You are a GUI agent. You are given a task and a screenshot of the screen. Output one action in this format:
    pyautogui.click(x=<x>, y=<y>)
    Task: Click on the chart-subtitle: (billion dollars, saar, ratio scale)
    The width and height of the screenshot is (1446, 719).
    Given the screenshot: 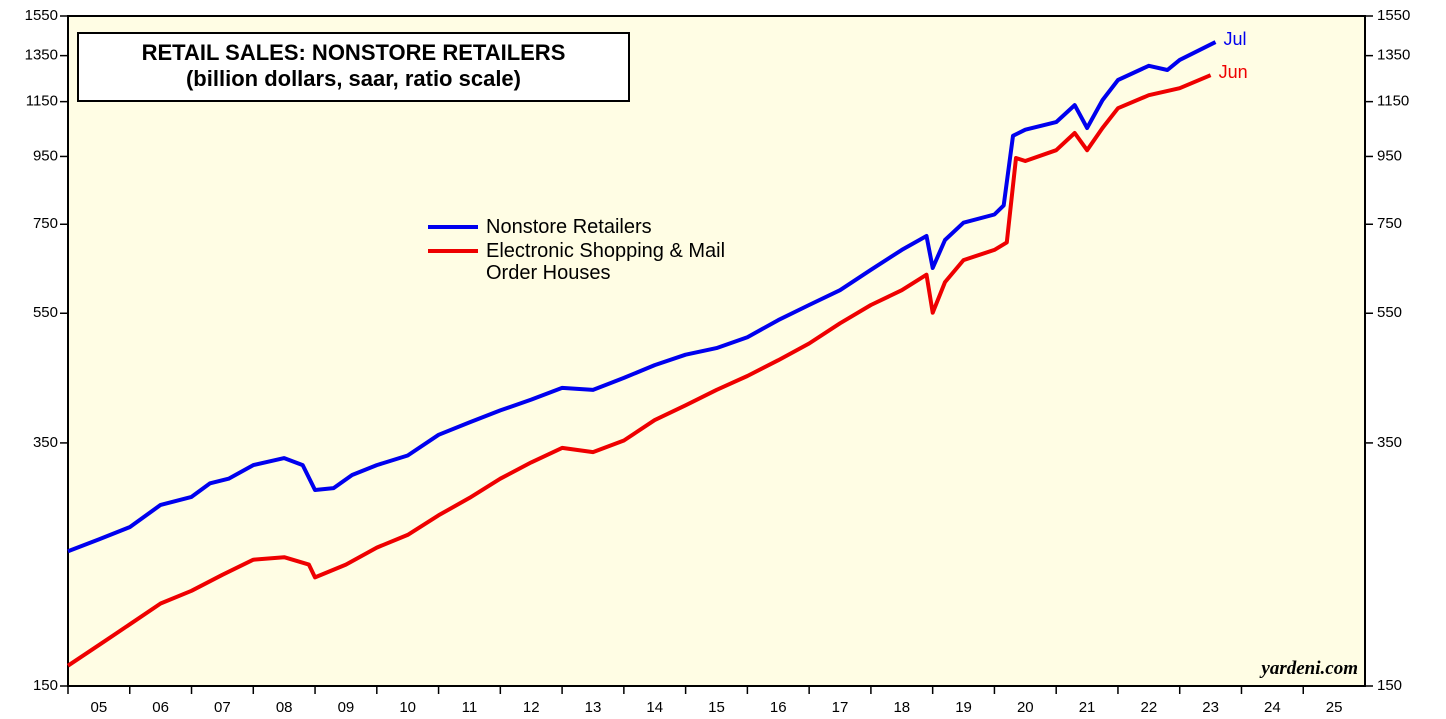 What is the action you would take?
    pyautogui.click(x=353, y=78)
    